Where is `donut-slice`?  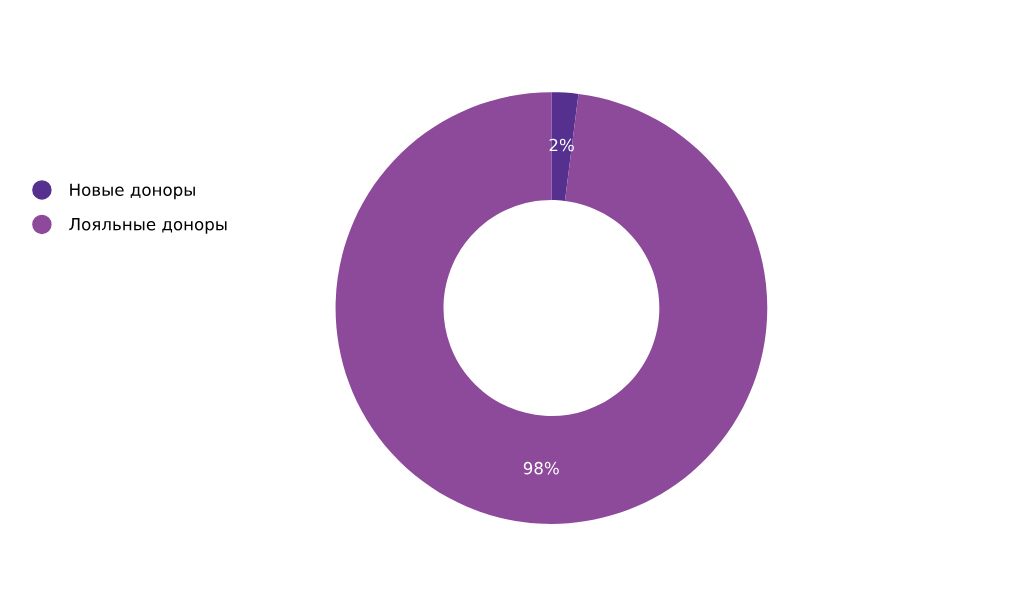 donut-slice is located at coordinates (565, 146).